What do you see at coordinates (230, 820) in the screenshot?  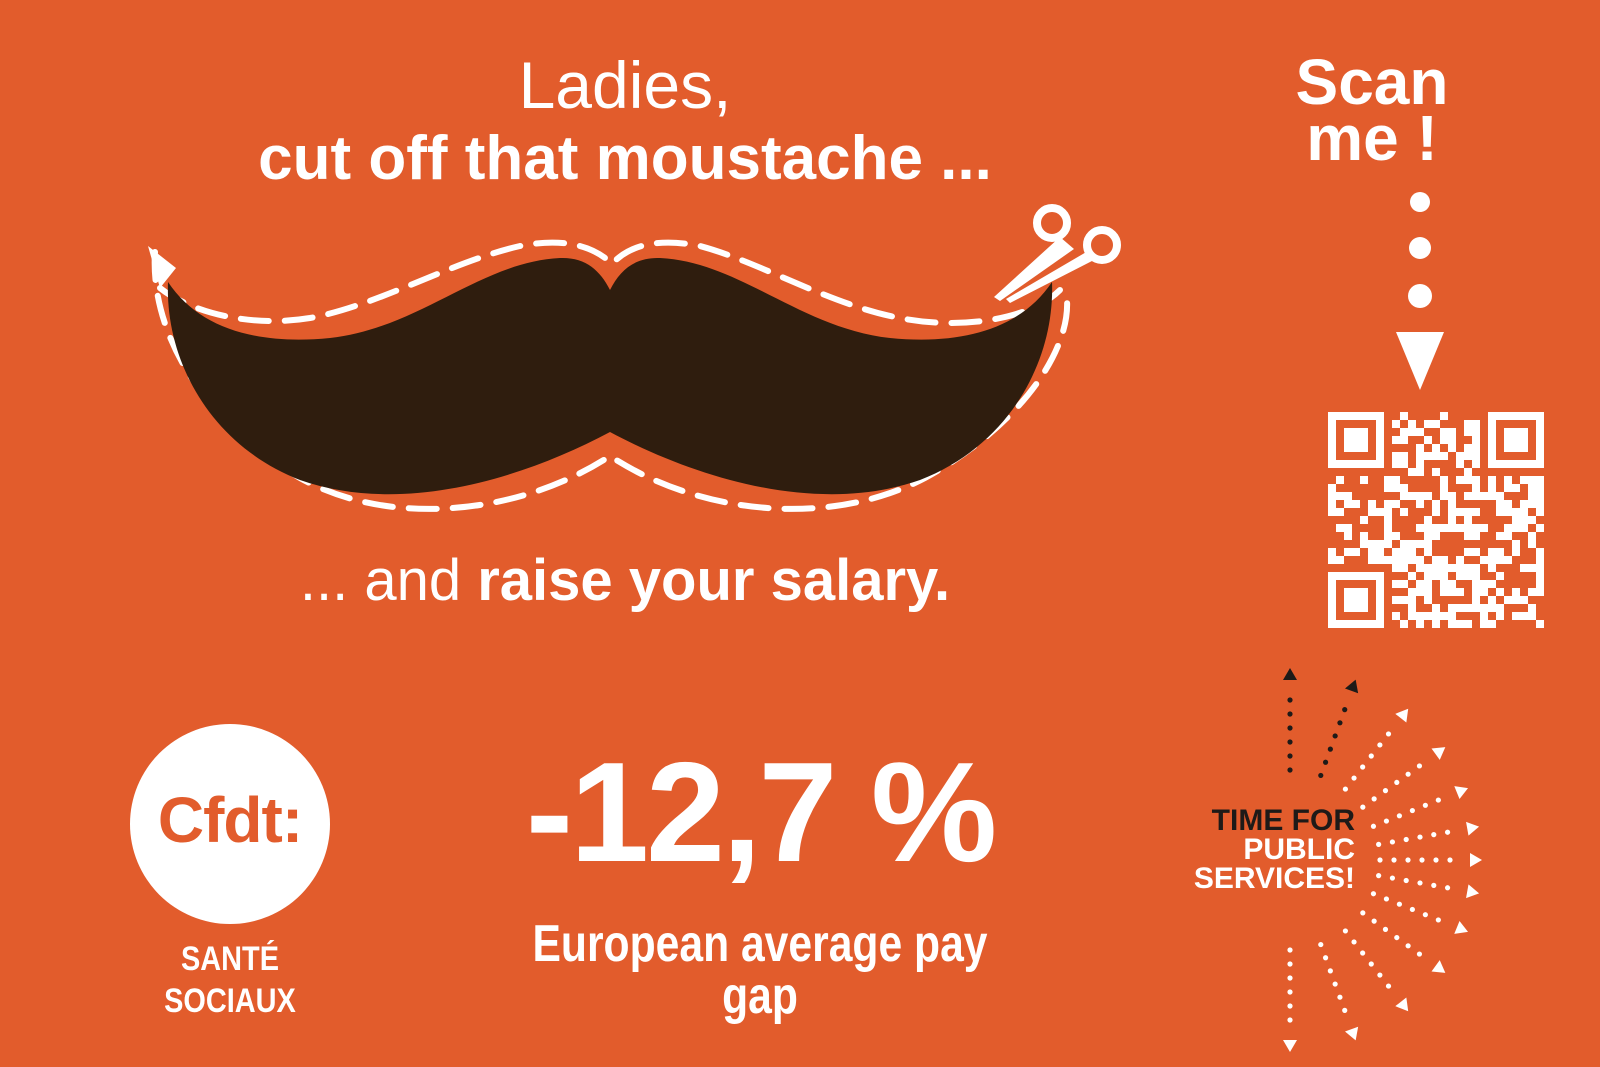 I see `cfdt-logo-text: Cfdt:` at bounding box center [230, 820].